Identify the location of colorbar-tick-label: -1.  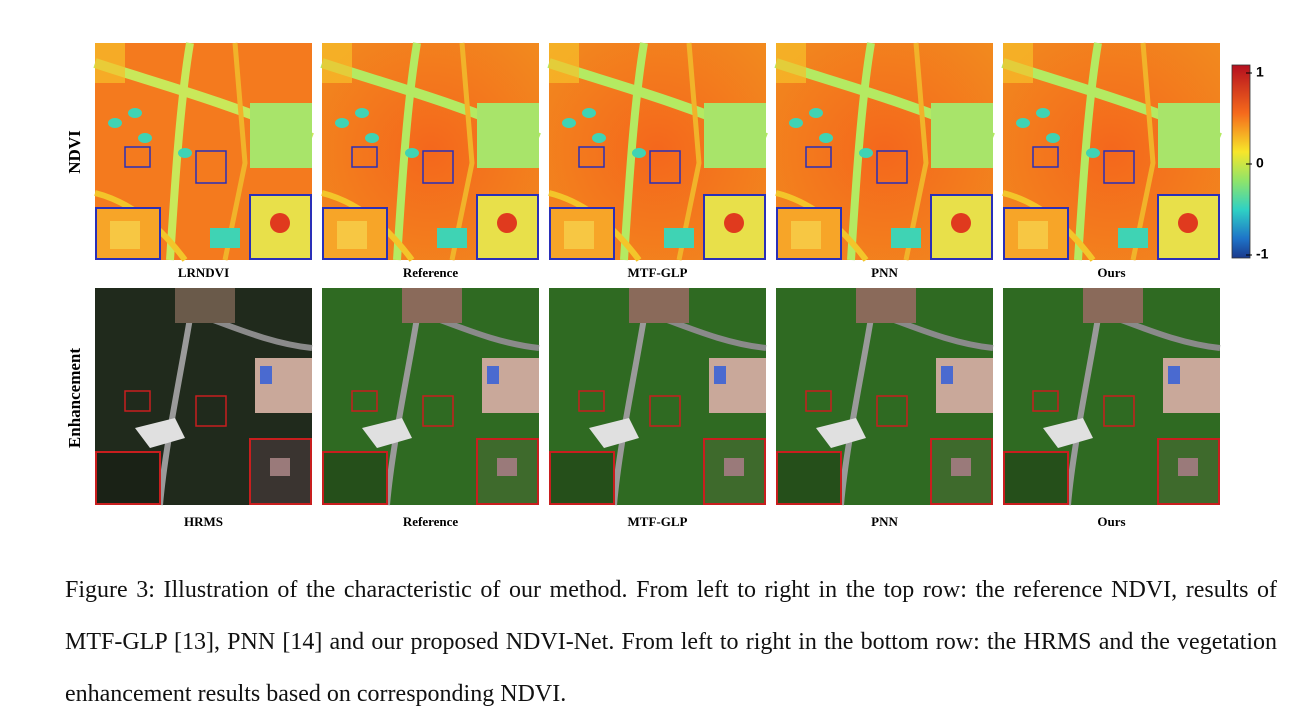
(1262, 254).